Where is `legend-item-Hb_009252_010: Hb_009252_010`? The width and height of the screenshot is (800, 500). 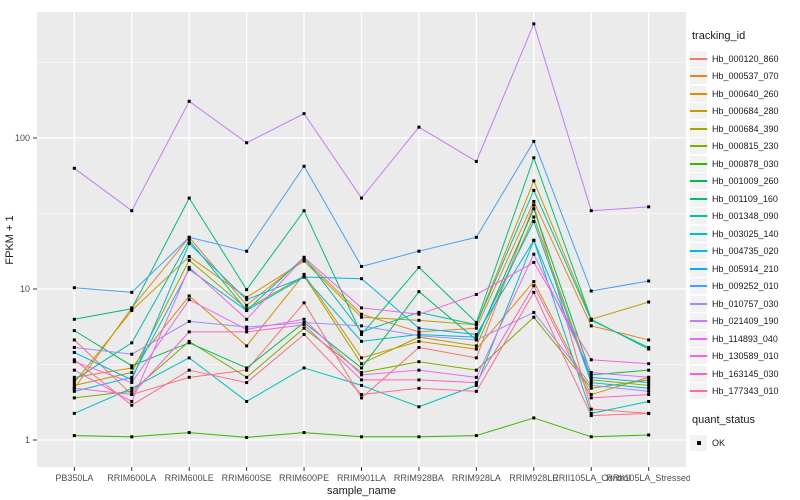 legend-item-Hb_009252_010: Hb_009252_010 is located at coordinates (744, 287).